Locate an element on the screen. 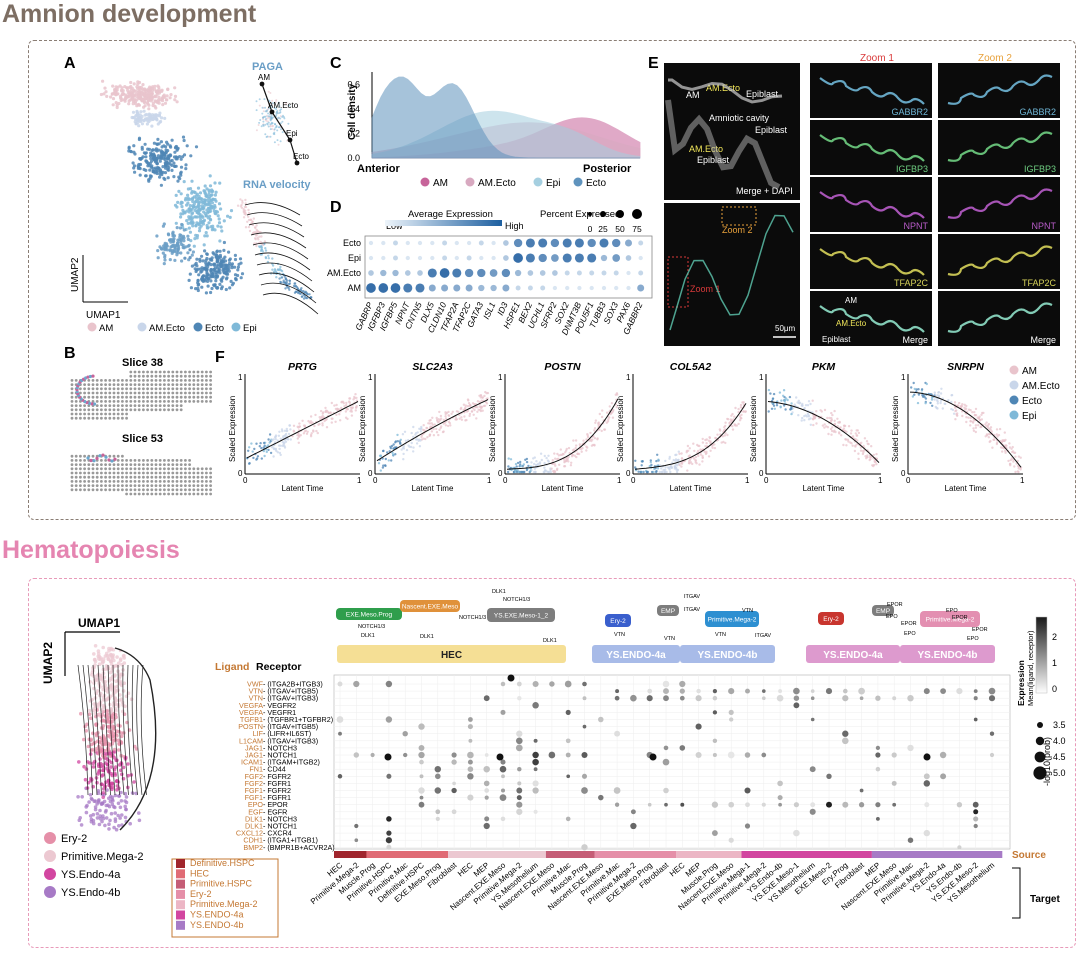 This screenshot has height=953, width=1080. molecule-label-16: EPOR is located at coordinates (909, 624).